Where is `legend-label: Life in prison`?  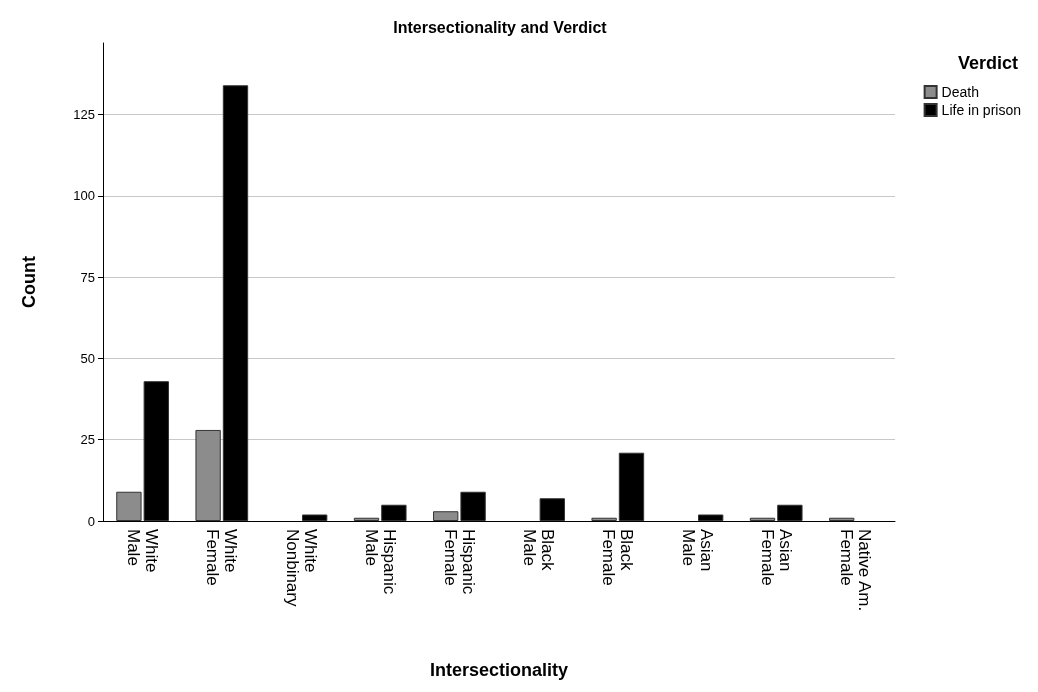 legend-label: Life in prison is located at coordinates (981, 110).